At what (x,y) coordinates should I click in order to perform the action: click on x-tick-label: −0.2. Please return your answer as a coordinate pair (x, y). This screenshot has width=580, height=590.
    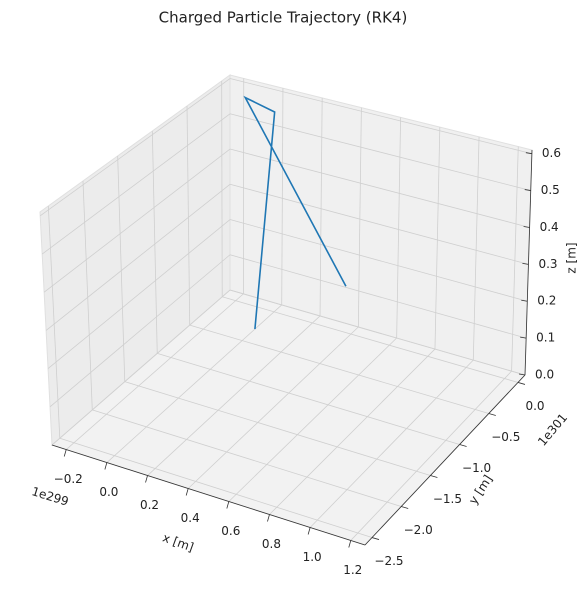
    Looking at the image, I should click on (68, 479).